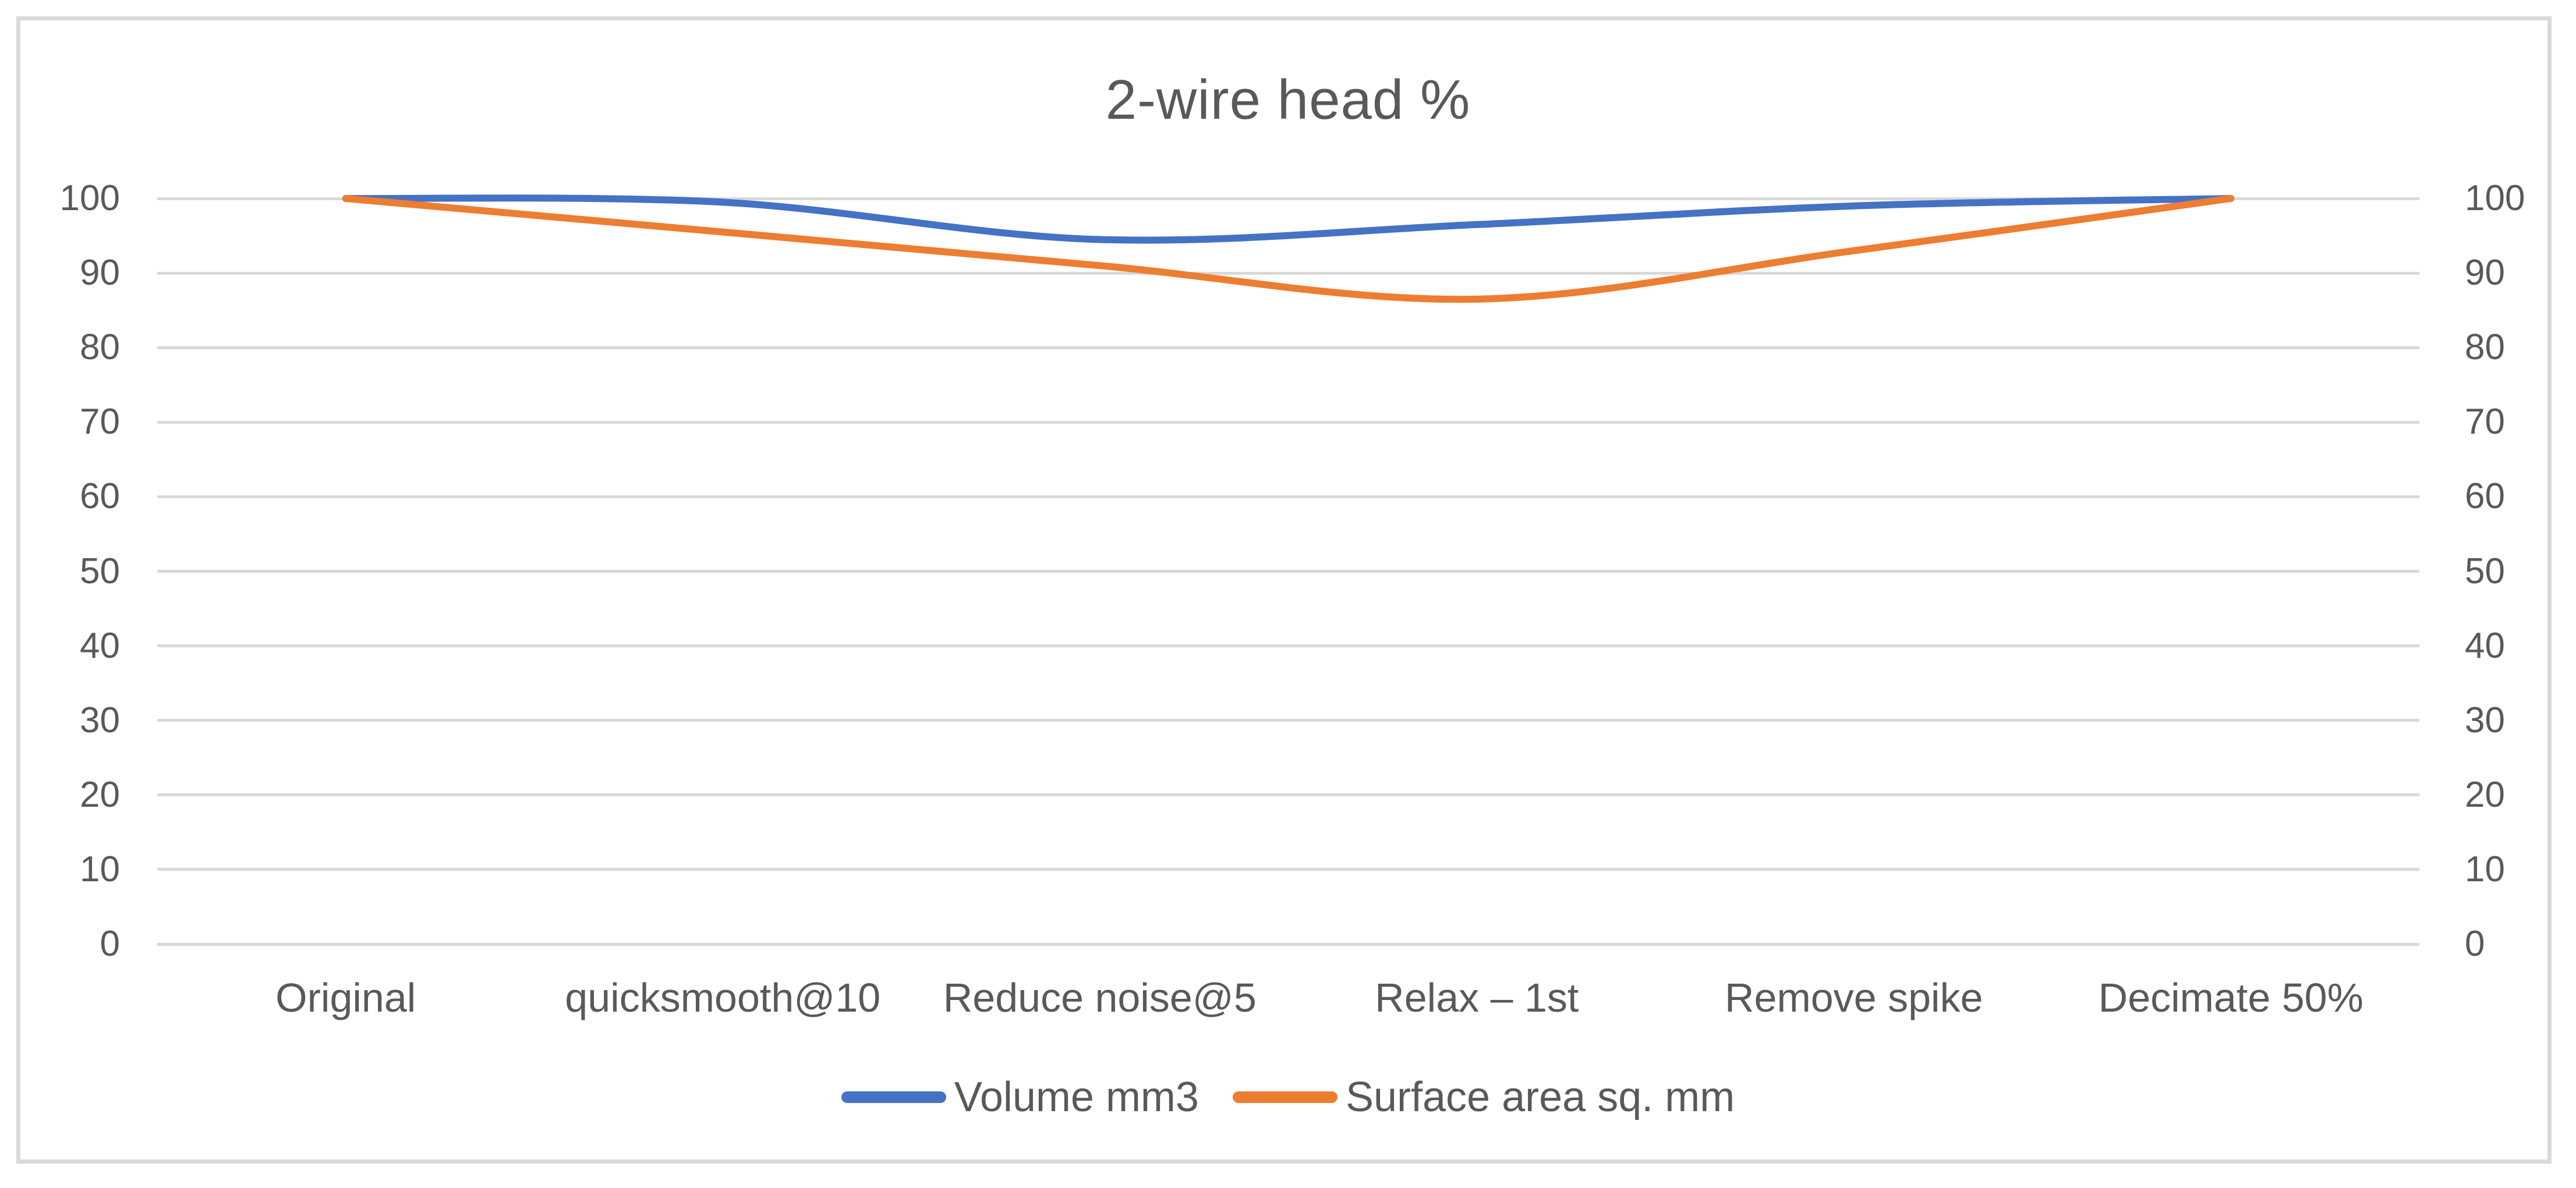  I want to click on y-axis-tick-right-10: 10, so click(2485, 869).